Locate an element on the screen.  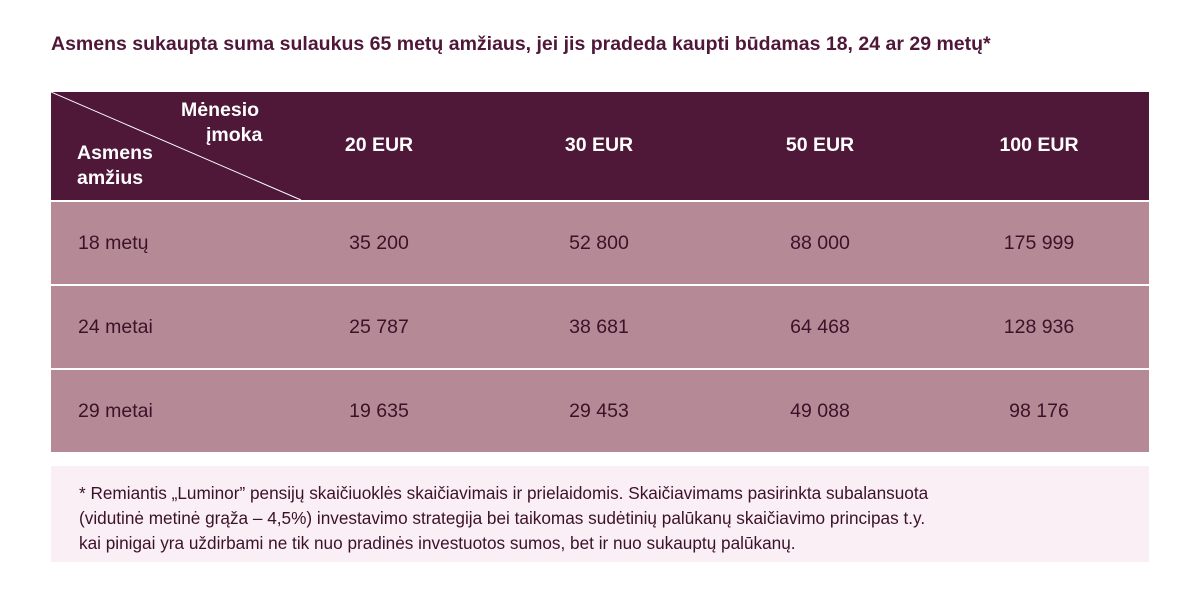
table-cell: 19 635 is located at coordinates (379, 411).